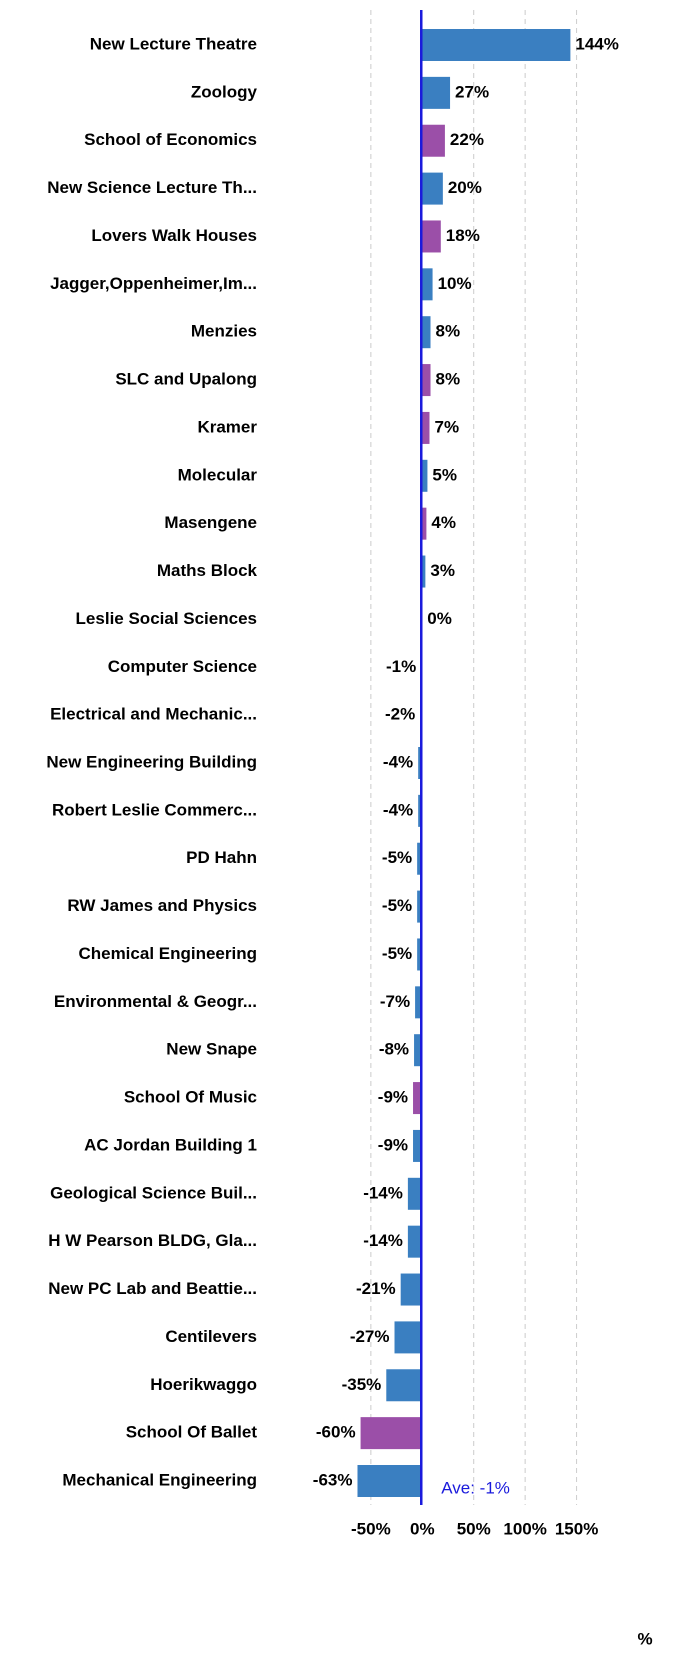 The image size is (691, 1657). I want to click on y-tick-label: Centilevers, so click(211, 1336).